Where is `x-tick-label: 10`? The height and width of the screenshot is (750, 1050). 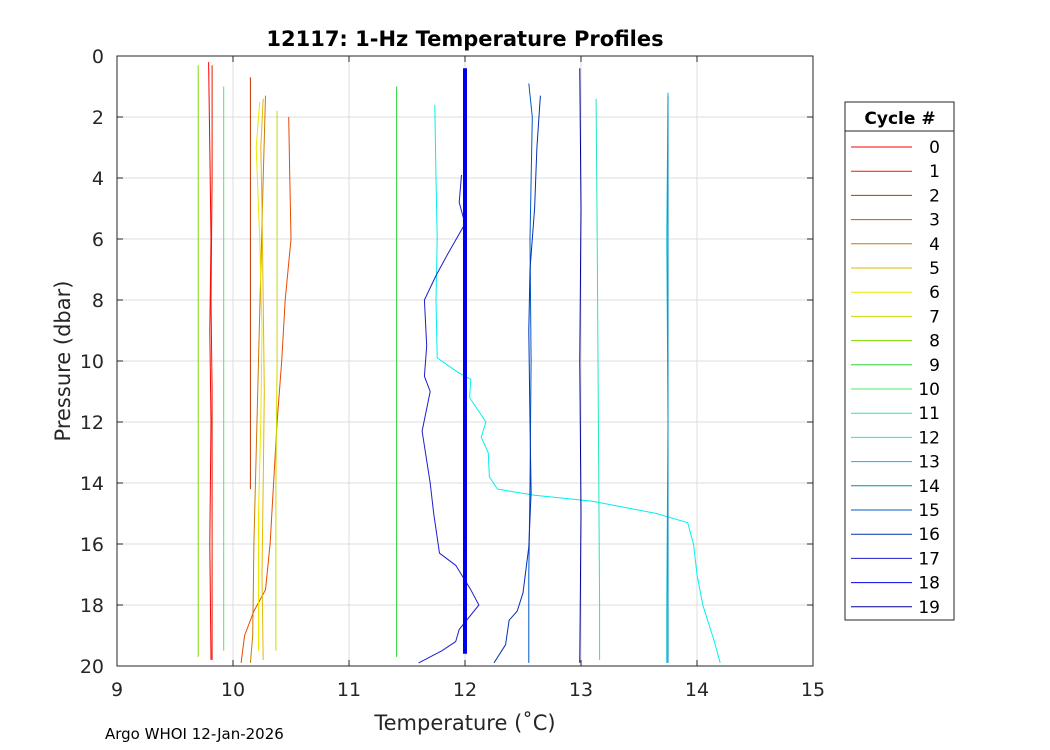 x-tick-label: 10 is located at coordinates (233, 690).